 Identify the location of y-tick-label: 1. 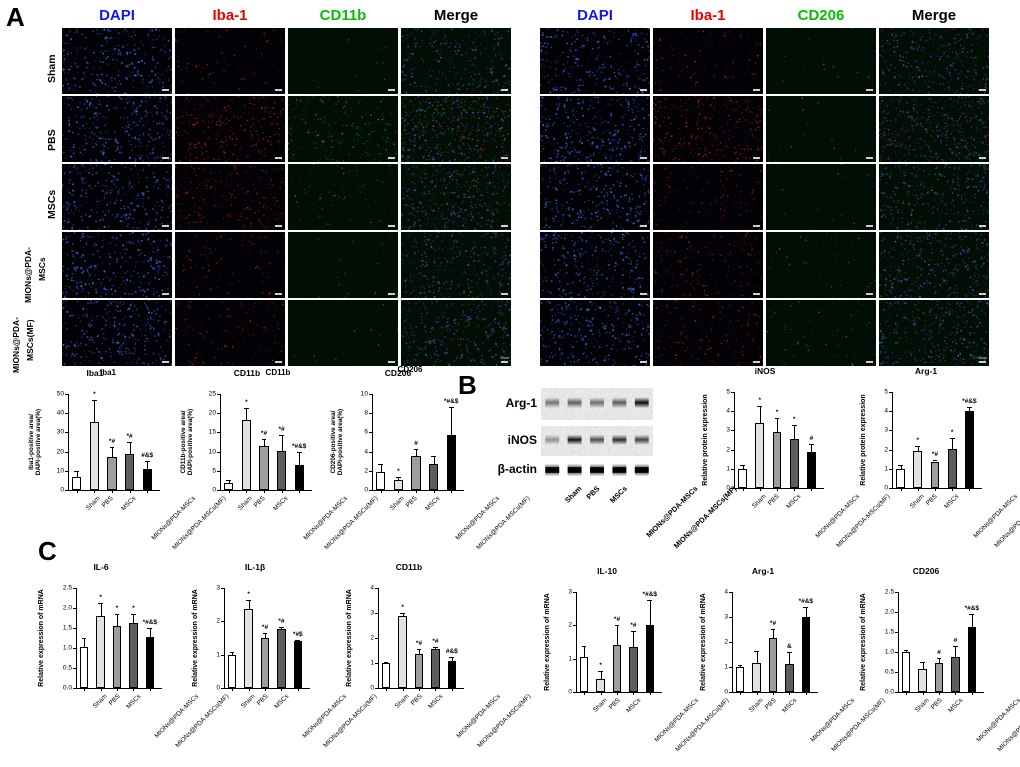
(886, 469).